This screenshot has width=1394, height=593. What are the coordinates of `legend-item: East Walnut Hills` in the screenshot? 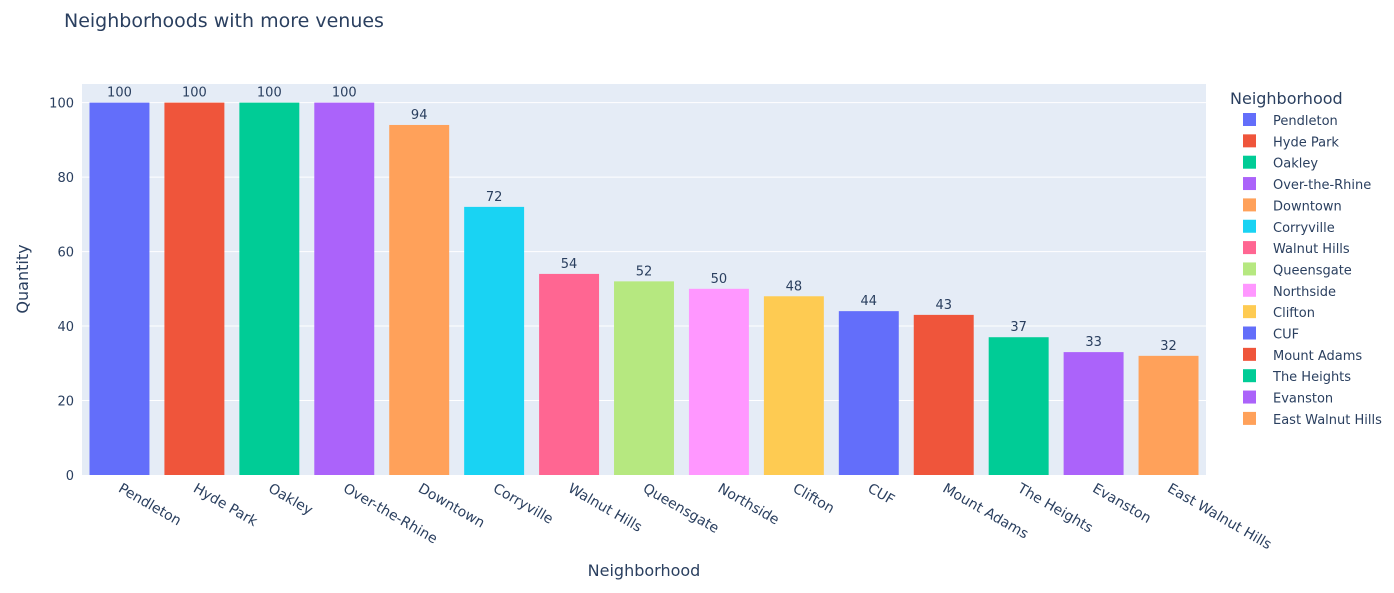 It's located at (1312, 419).